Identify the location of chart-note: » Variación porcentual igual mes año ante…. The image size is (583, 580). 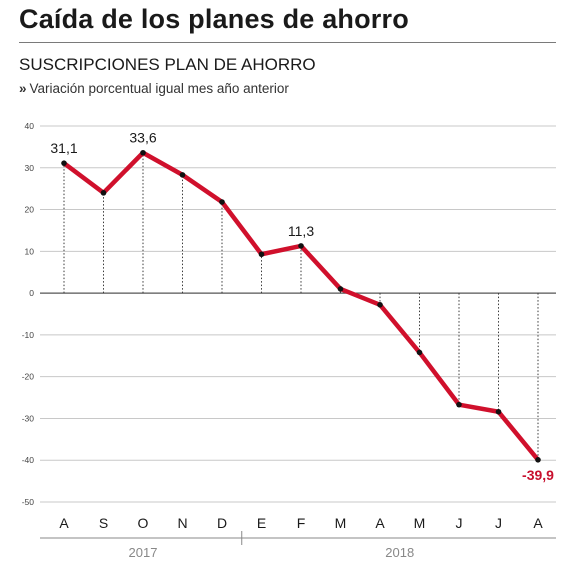
(154, 88).